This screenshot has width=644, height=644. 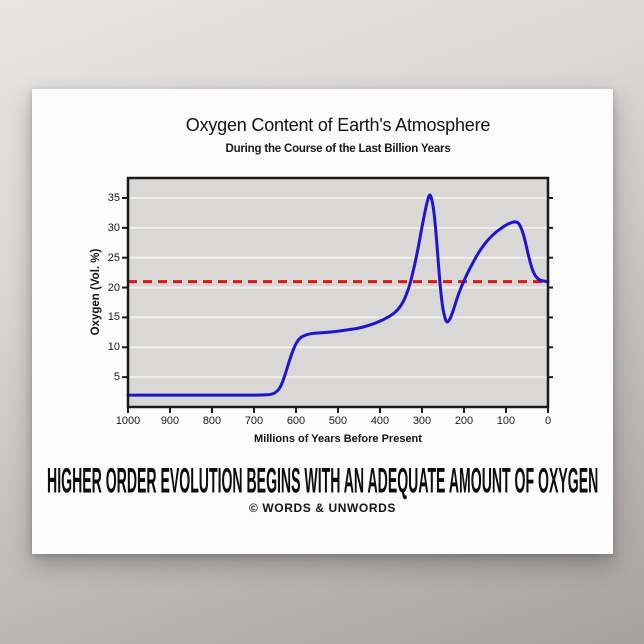 I want to click on x-tick-label: 0, so click(x=548, y=421).